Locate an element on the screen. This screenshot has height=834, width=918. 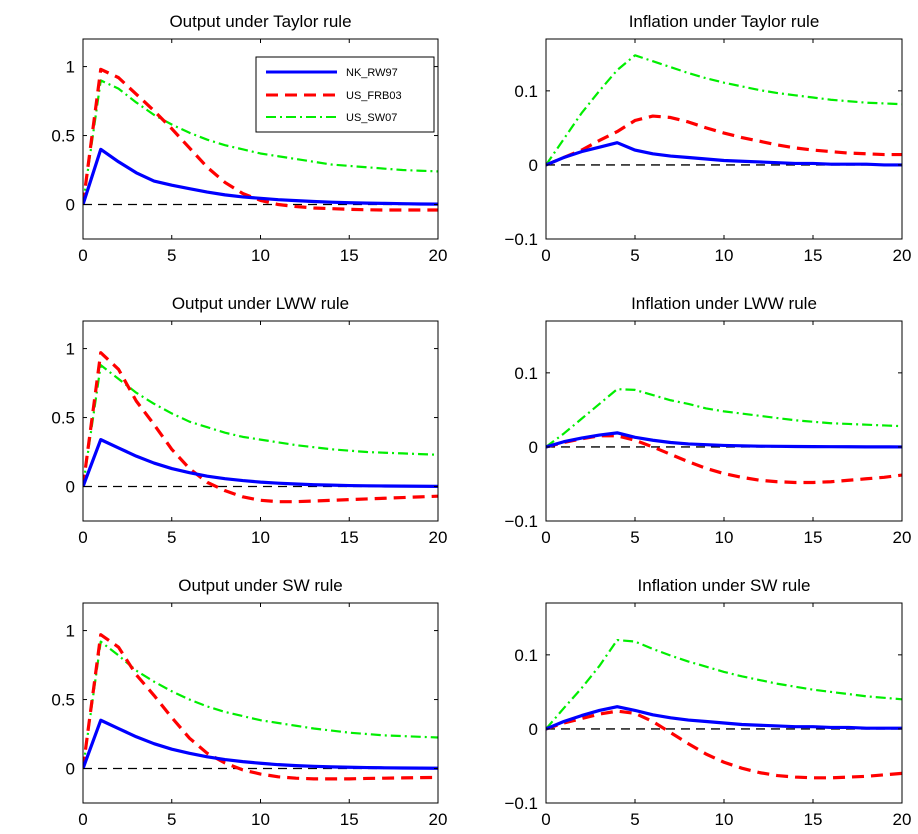
legend-label-us-frb03: US_FRB03 is located at coordinates (374, 96).